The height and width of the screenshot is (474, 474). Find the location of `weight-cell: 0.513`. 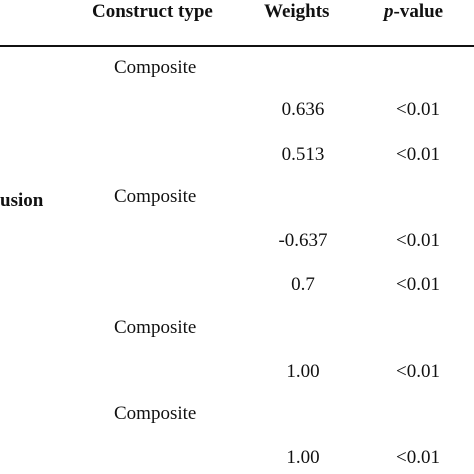

weight-cell: 0.513 is located at coordinates (303, 154).